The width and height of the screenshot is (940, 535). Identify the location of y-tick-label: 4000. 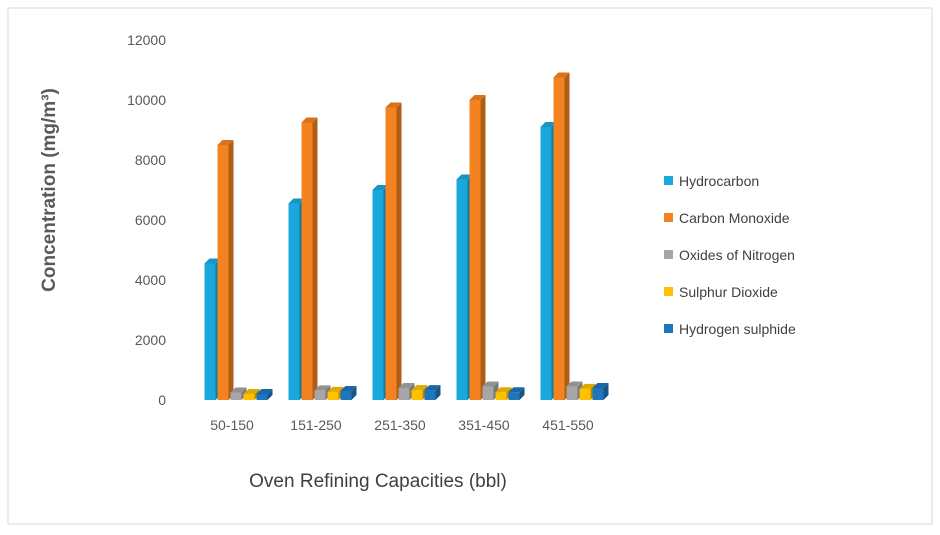
(150, 280).